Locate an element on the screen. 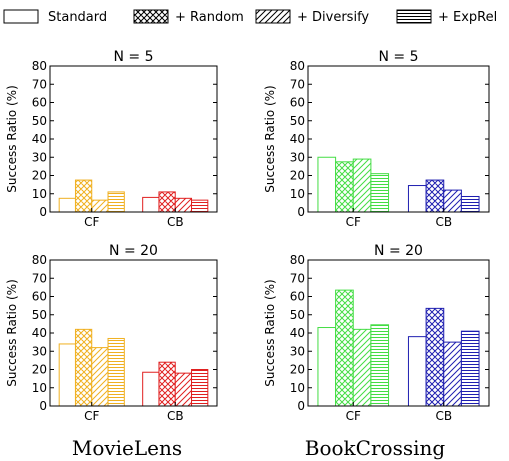 The height and width of the screenshot is (461, 509). legend-entry-standard: Standard is located at coordinates (55, 17).